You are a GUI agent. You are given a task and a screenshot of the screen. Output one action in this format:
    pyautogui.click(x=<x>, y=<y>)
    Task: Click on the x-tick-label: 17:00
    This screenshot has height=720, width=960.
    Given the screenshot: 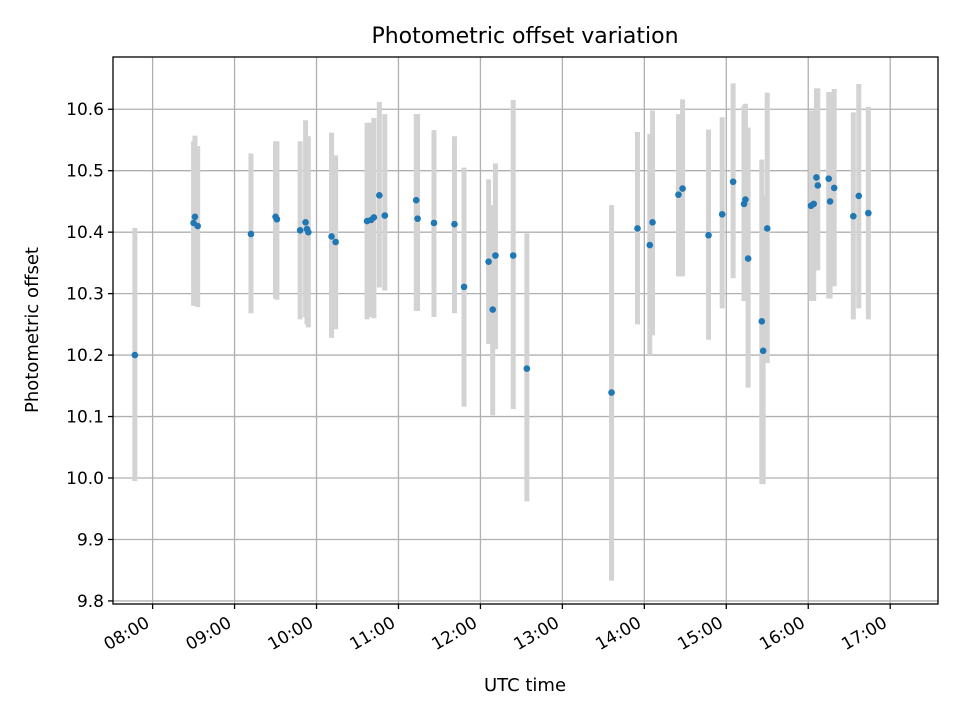 What is the action you would take?
    pyautogui.click(x=864, y=634)
    